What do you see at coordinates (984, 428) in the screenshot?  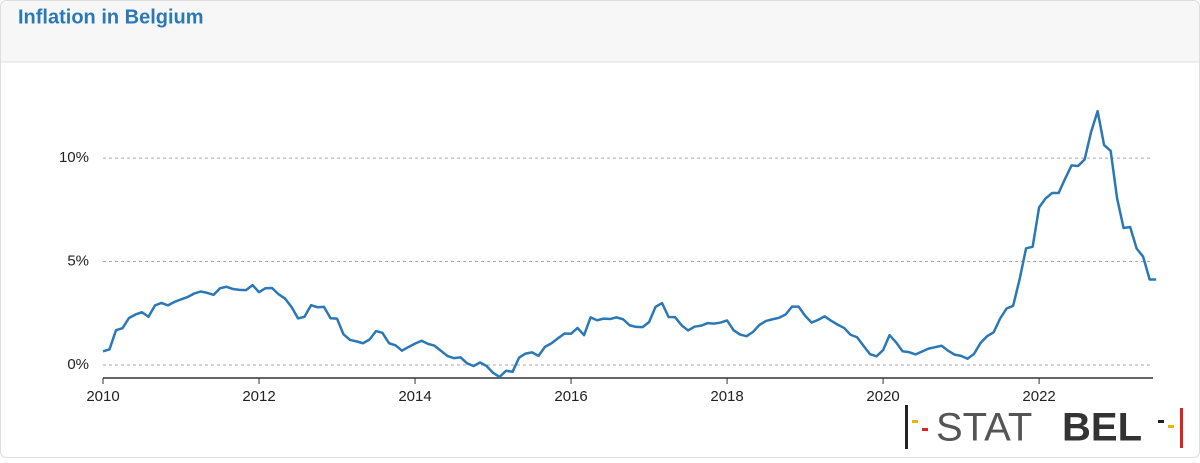 I see `logo-text: STAT` at bounding box center [984, 428].